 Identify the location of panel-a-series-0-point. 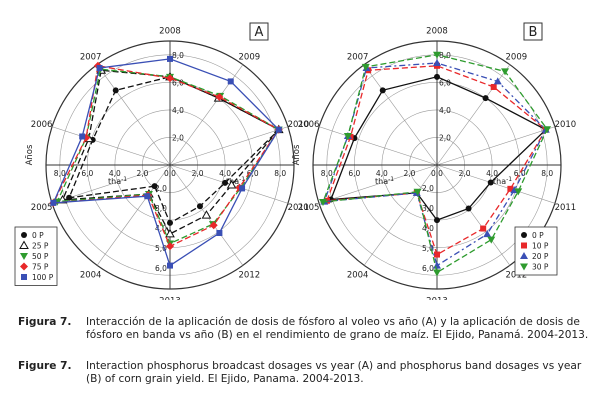
(199, 206).